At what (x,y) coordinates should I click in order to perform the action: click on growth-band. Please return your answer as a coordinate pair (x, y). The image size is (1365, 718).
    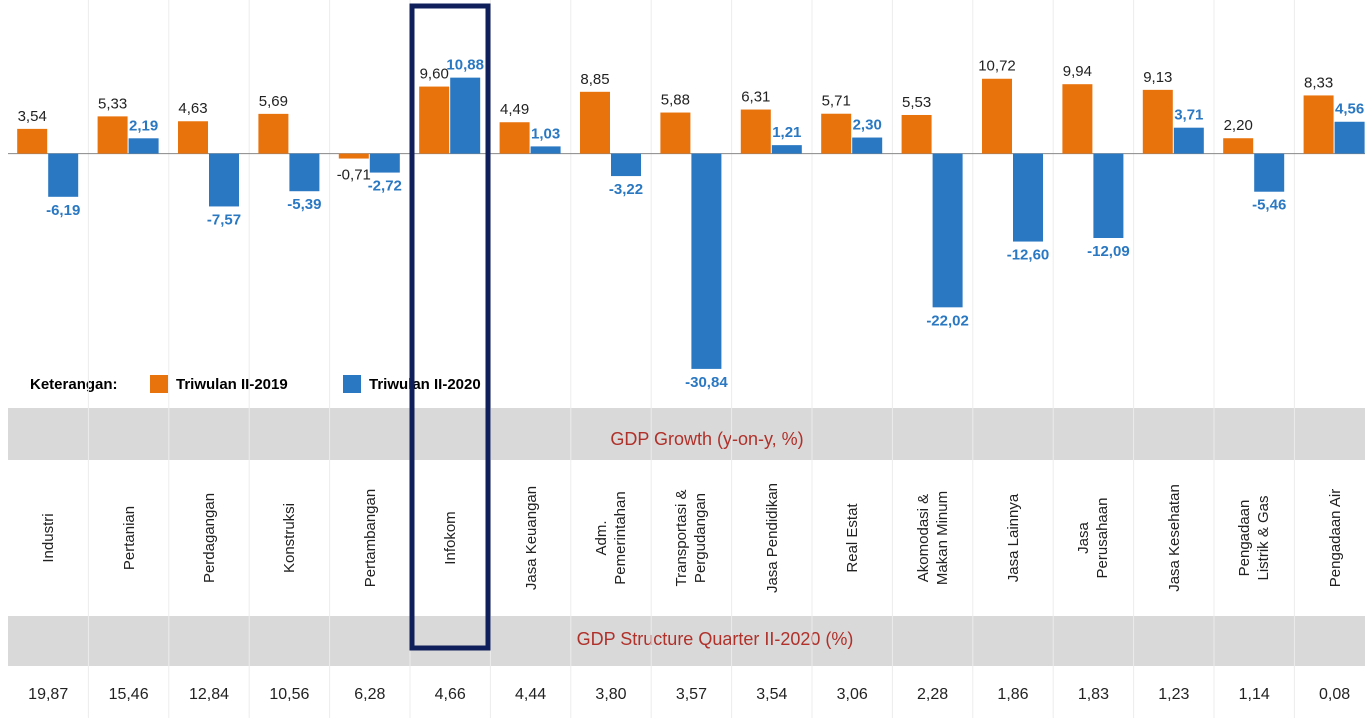
    Looking at the image, I should click on (686, 434).